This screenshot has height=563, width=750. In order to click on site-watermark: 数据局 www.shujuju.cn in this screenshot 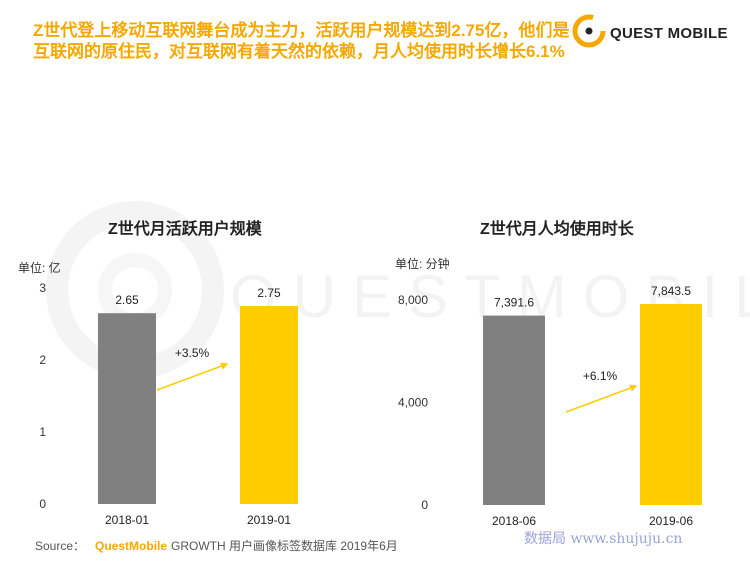, I will do `click(603, 539)`.